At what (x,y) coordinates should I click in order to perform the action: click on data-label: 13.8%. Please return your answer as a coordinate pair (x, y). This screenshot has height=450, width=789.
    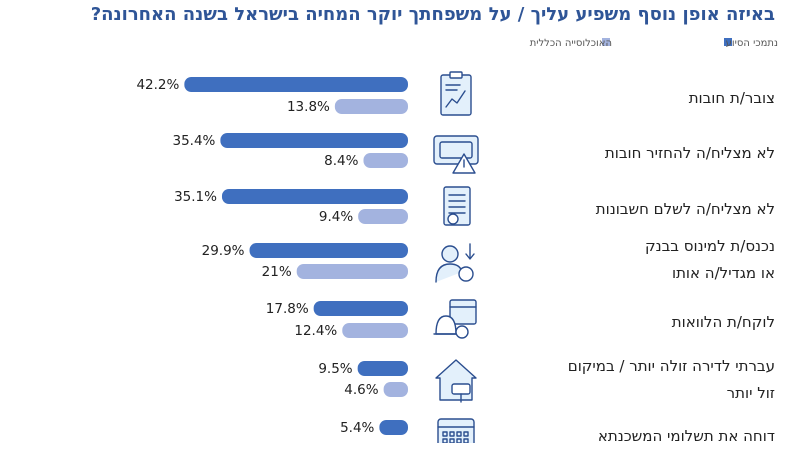
    Looking at the image, I should click on (308, 107).